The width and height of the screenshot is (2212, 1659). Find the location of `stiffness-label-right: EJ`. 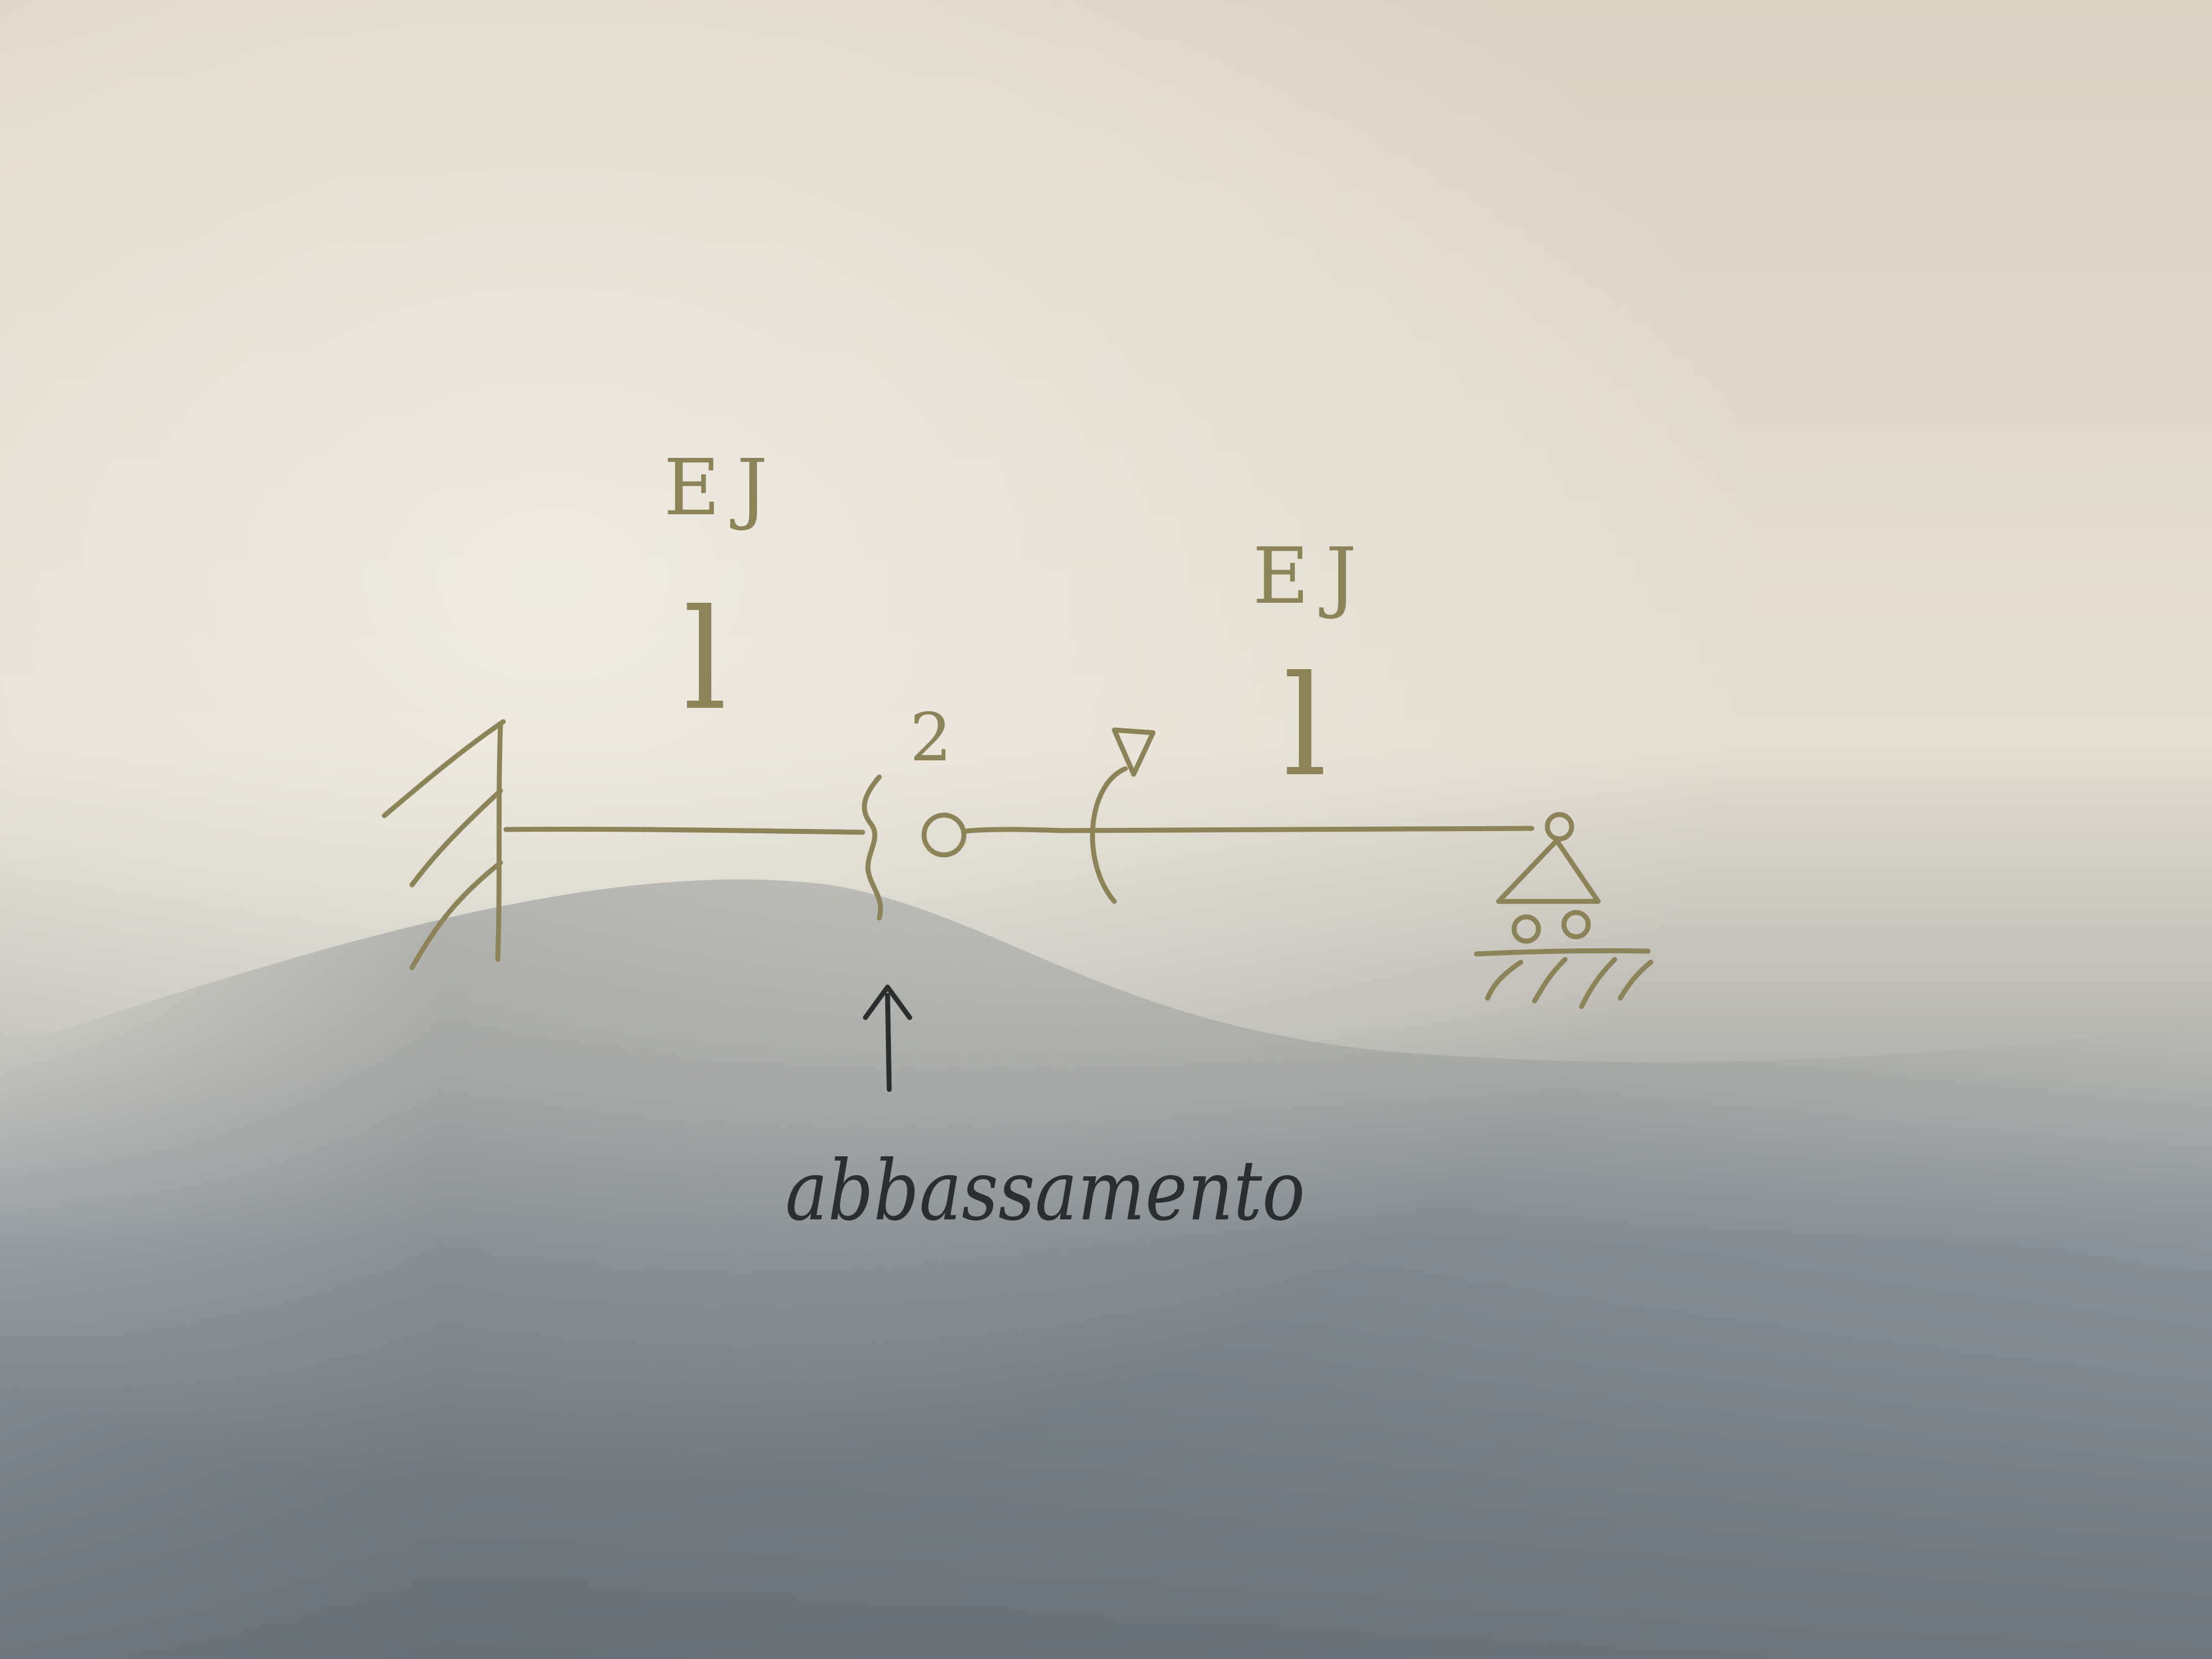

stiffness-label-right: EJ is located at coordinates (1313, 576).